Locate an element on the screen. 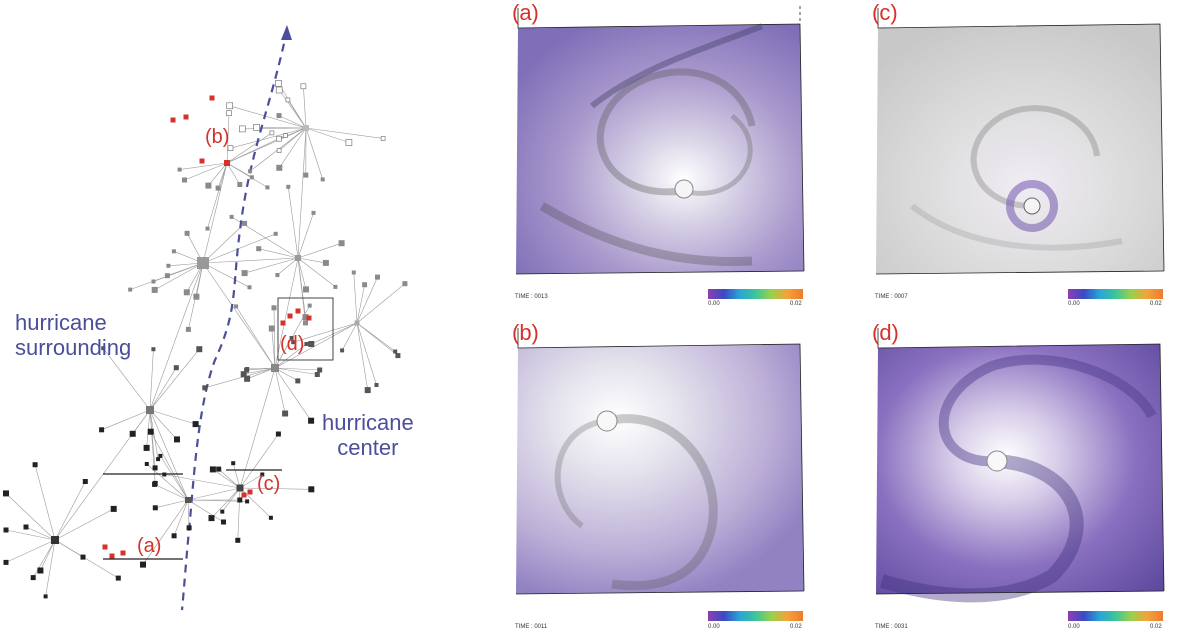  panel-d-time: TIME : 0031 is located at coordinates (891, 627).